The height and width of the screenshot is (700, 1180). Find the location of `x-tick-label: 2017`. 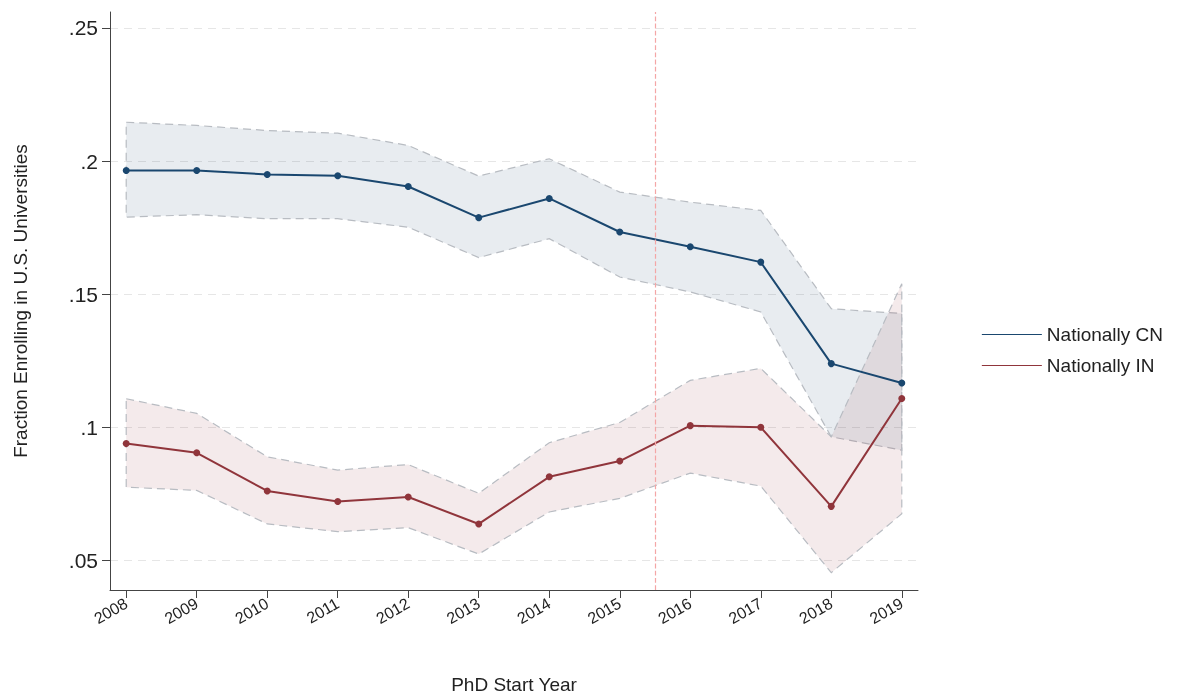

x-tick-label: 2017 is located at coordinates (745, 611).